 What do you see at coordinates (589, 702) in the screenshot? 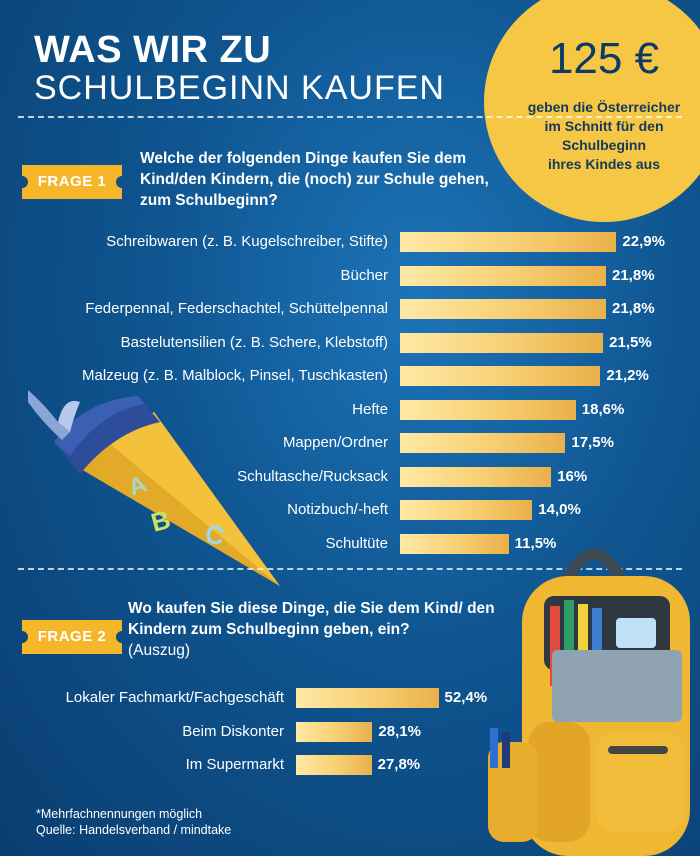
I see `school-backpack-photo` at bounding box center [589, 702].